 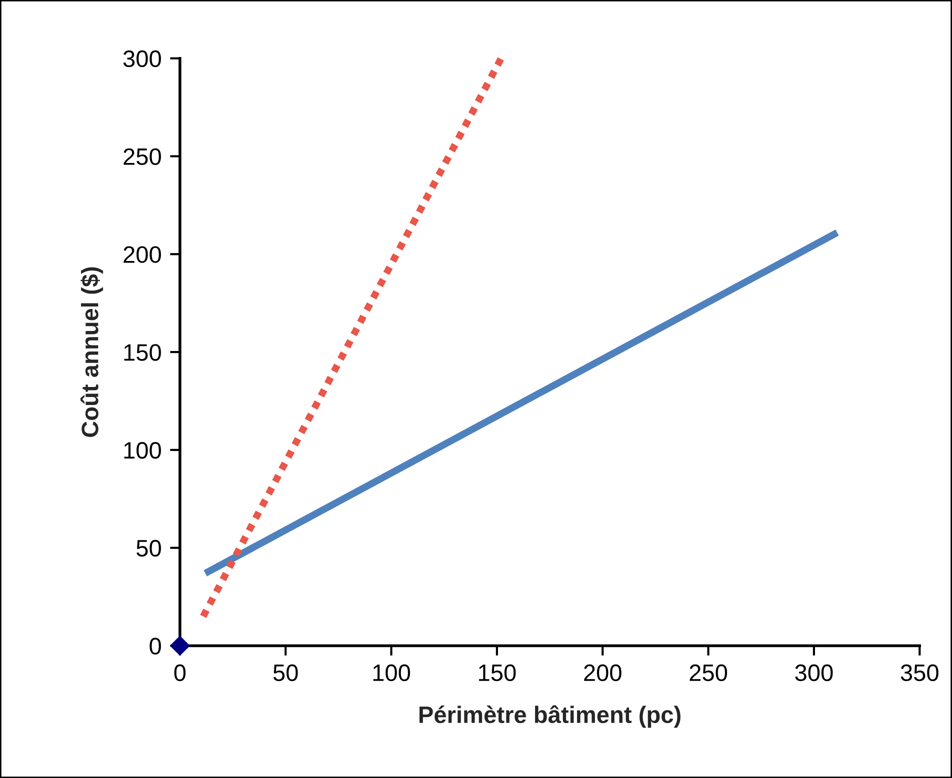 What do you see at coordinates (148, 548) in the screenshot?
I see `y-tick-label: 50` at bounding box center [148, 548].